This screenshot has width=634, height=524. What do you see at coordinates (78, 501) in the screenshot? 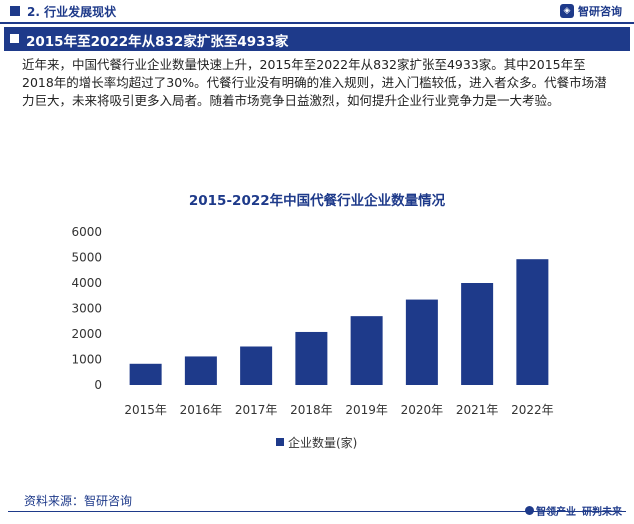
I see `data-source: 资料来源：智研咨询` at bounding box center [78, 501].